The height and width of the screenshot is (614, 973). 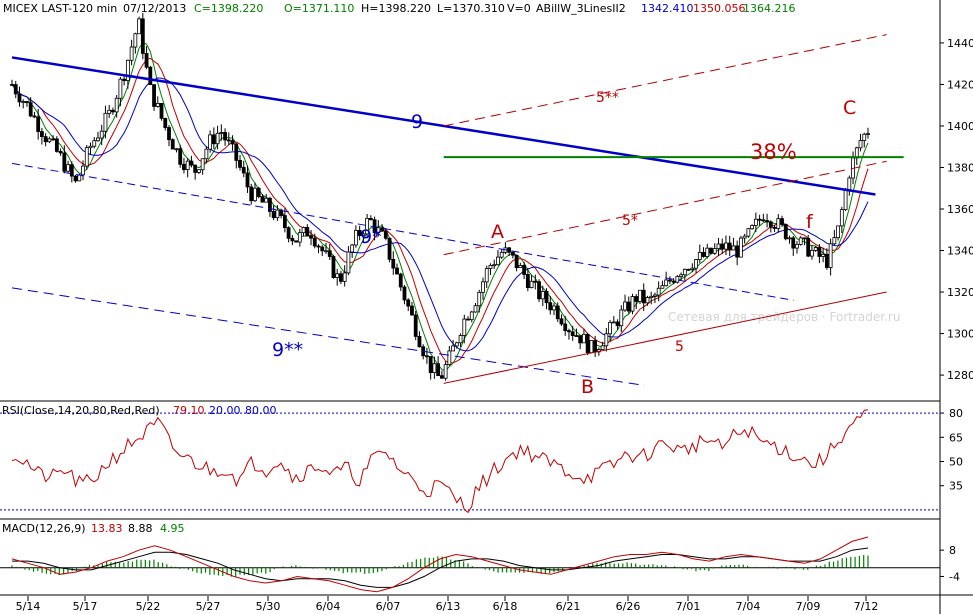 What do you see at coordinates (28, 606) in the screenshot?
I see `date-tick-label: 5/14` at bounding box center [28, 606].